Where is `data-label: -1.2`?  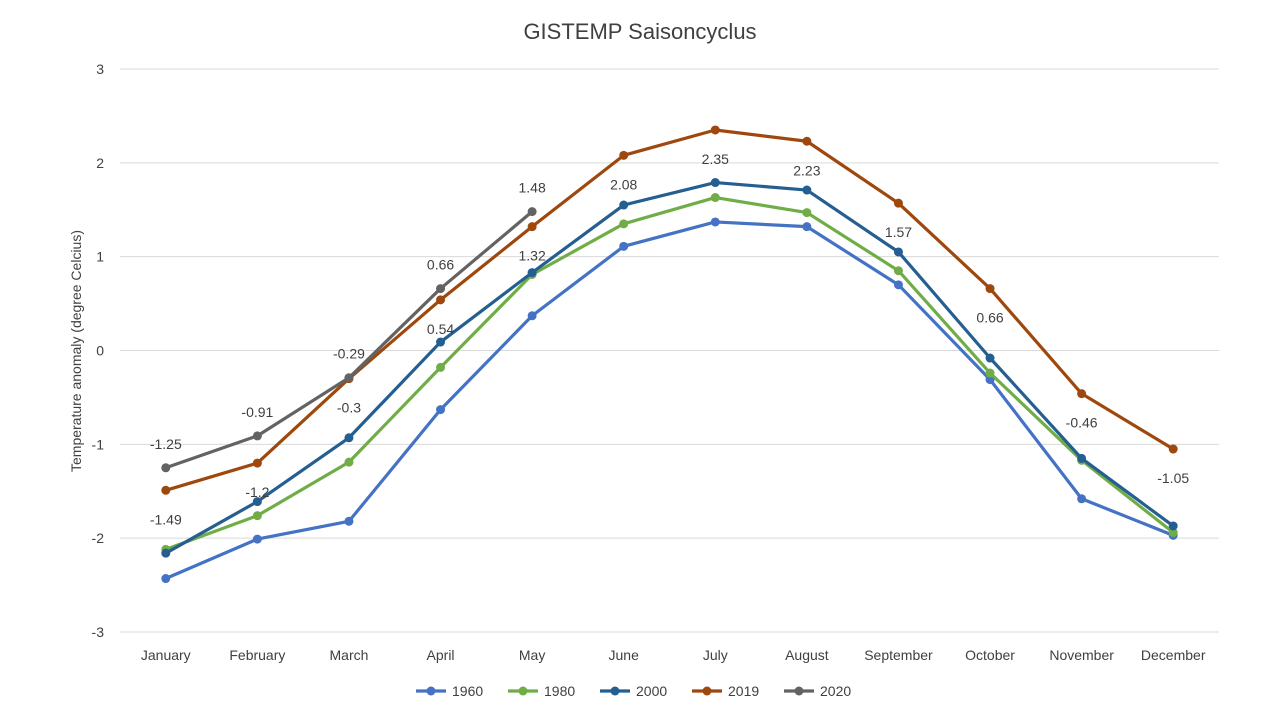 data-label: -1.2 is located at coordinates (257, 492).